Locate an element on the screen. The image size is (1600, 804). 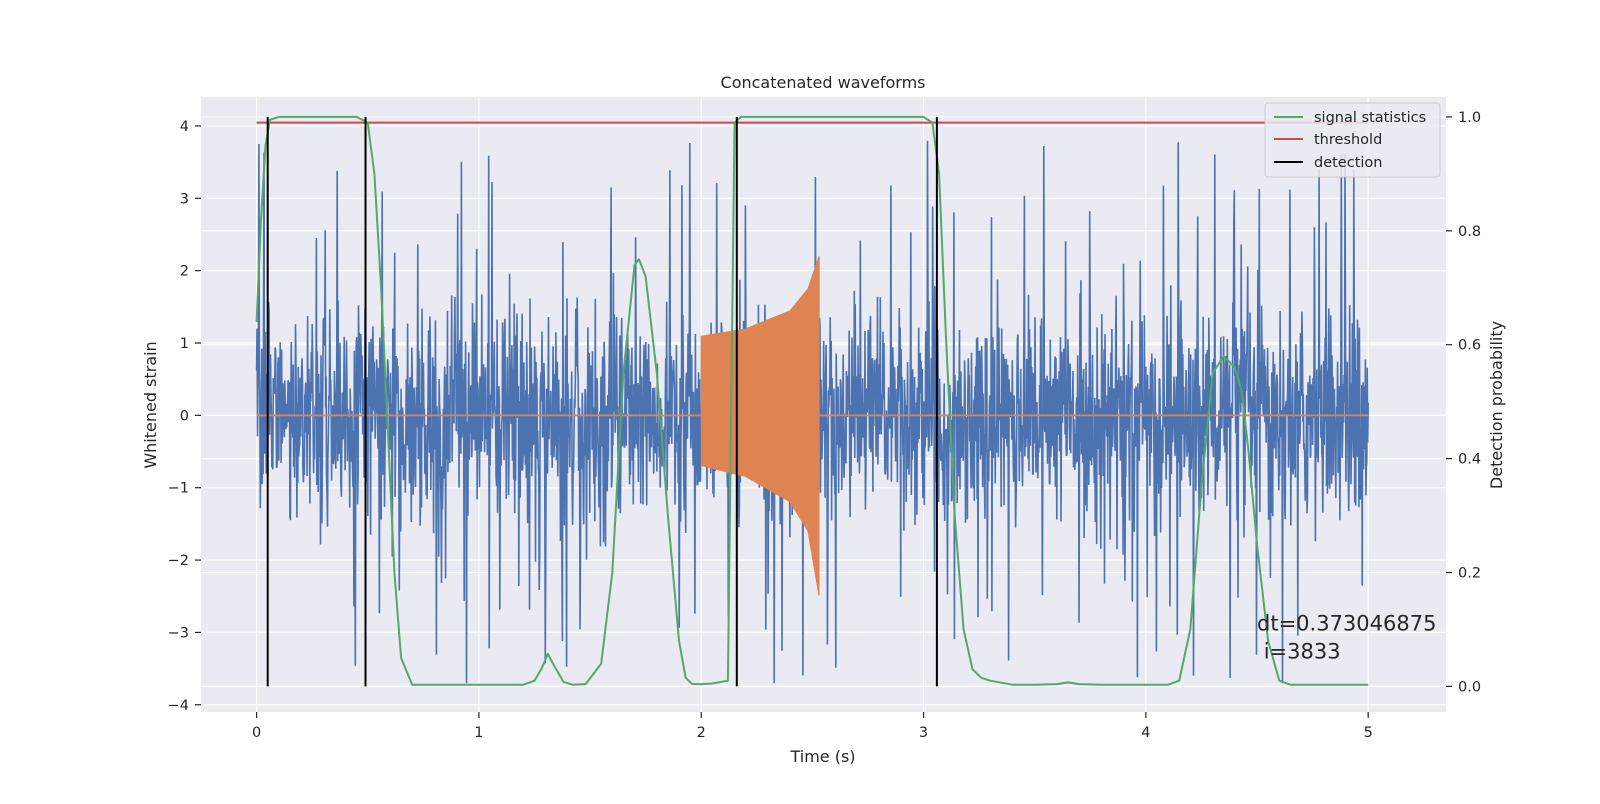
y-left-axis-label: Whitened strain is located at coordinates (150, 404).